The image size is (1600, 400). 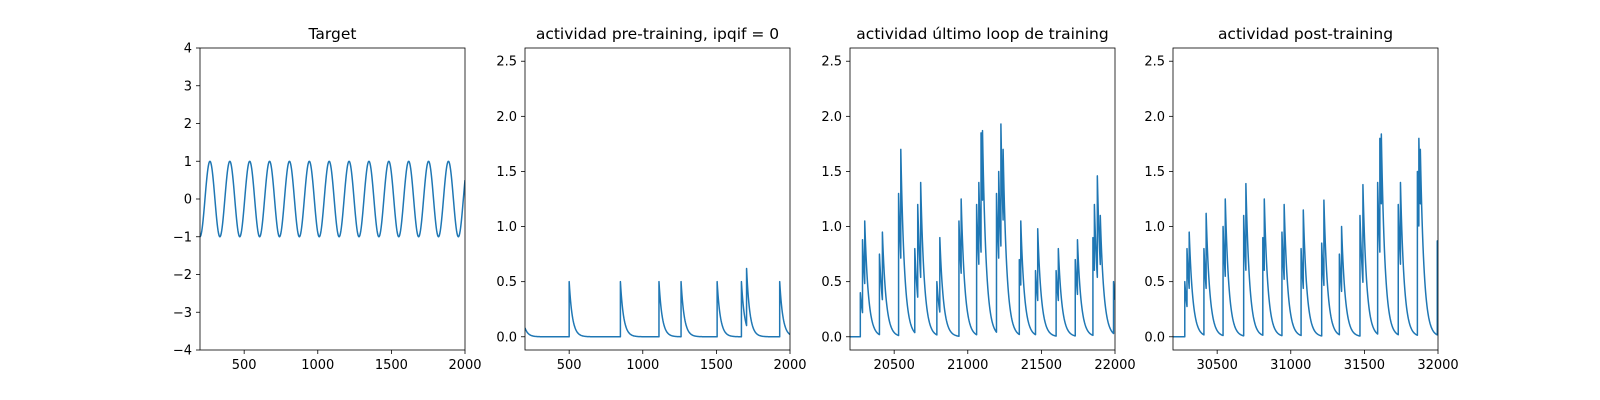 What do you see at coordinates (1114, 365) in the screenshot?
I see `x-tick-label: 22000` at bounding box center [1114, 365].